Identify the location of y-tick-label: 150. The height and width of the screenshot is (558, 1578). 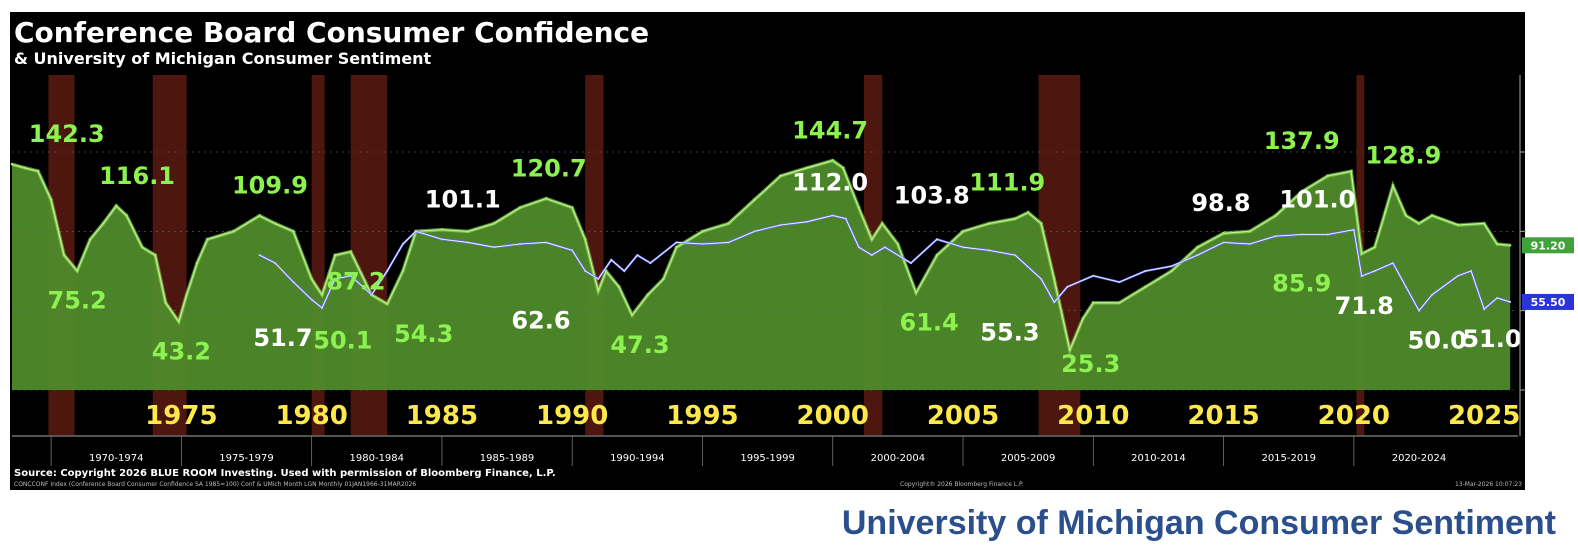
(1542, 152).